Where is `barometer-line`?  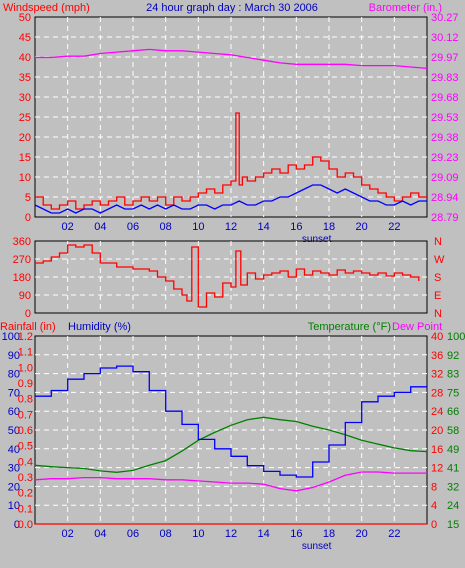
barometer-line is located at coordinates (231, 59).